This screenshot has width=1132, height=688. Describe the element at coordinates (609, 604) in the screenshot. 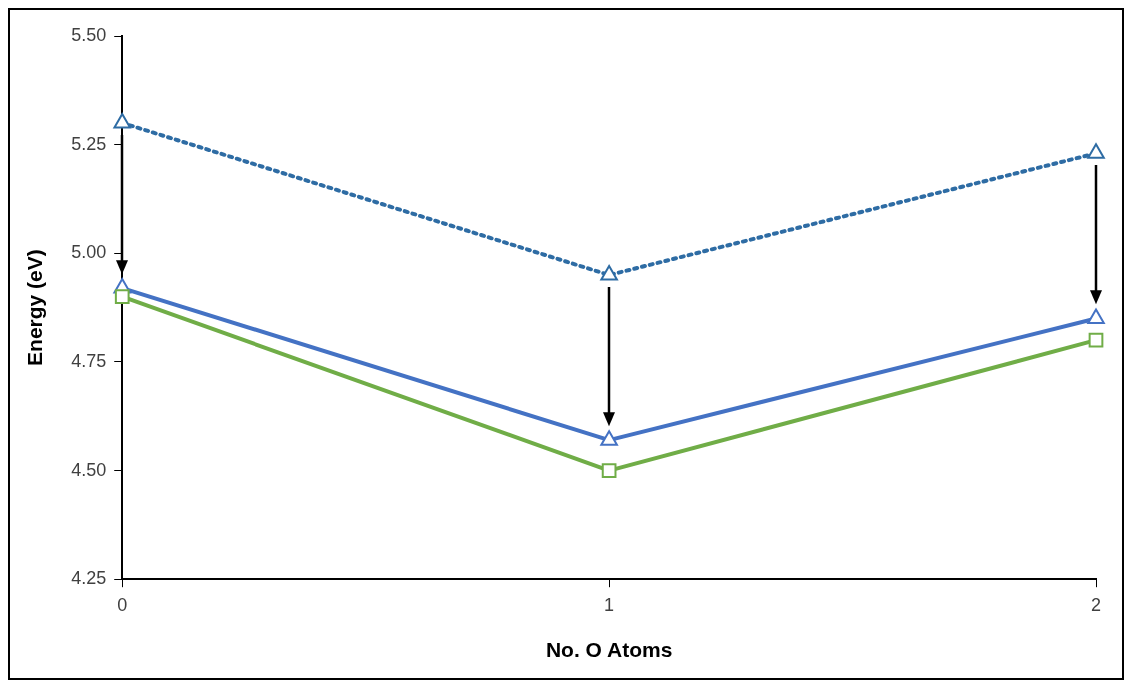

I see `x-tick-label: 1` at that location.